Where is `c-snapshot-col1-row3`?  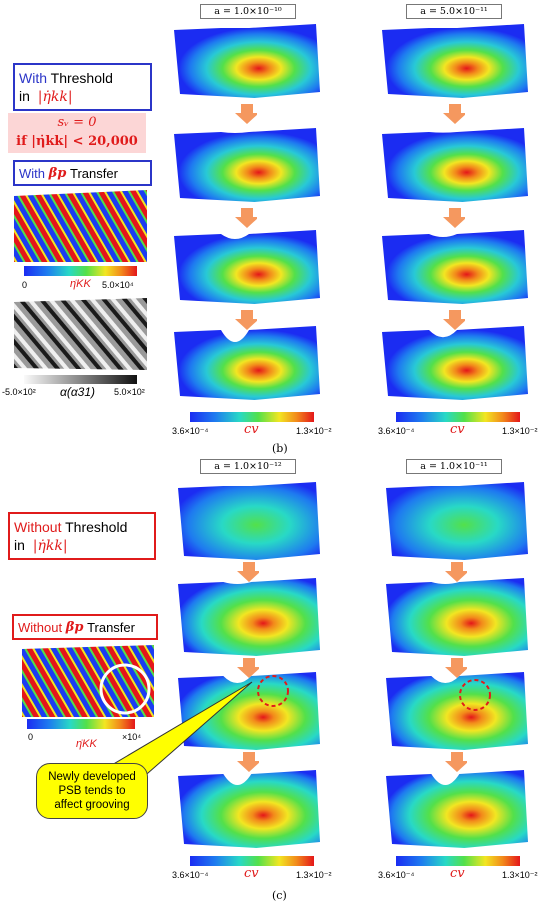
c-snapshot-col1-row3 is located at coordinates (249, 711).